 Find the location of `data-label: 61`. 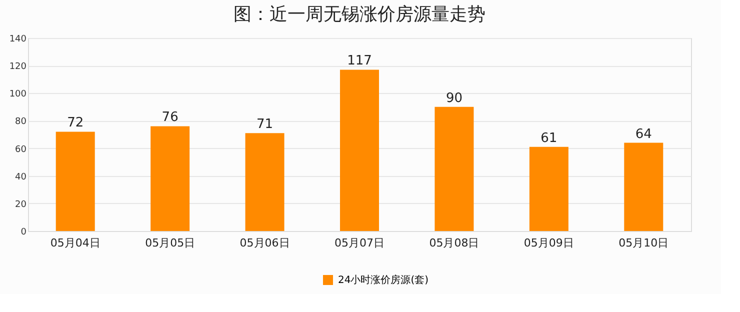

data-label: 61 is located at coordinates (549, 138).